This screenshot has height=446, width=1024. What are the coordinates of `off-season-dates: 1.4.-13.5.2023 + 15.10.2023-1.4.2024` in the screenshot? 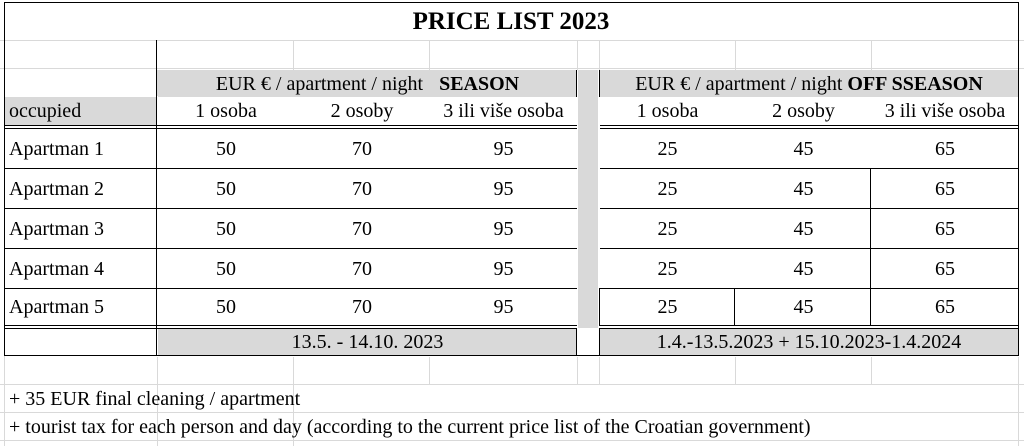 It's located at (809, 342).